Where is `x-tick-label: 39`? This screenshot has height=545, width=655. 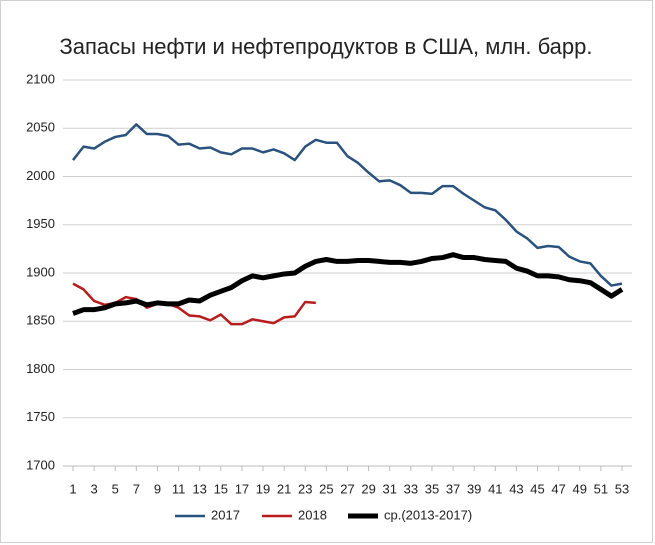
x-tick-label: 39 is located at coordinates (474, 488).